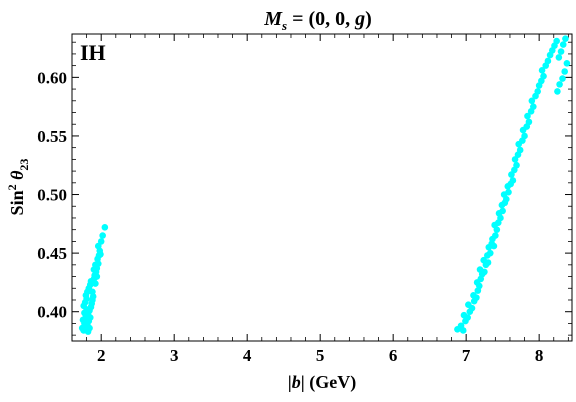 The width and height of the screenshot is (576, 402). What do you see at coordinates (52, 312) in the screenshot?
I see `y-tick-label: 0.40` at bounding box center [52, 312].